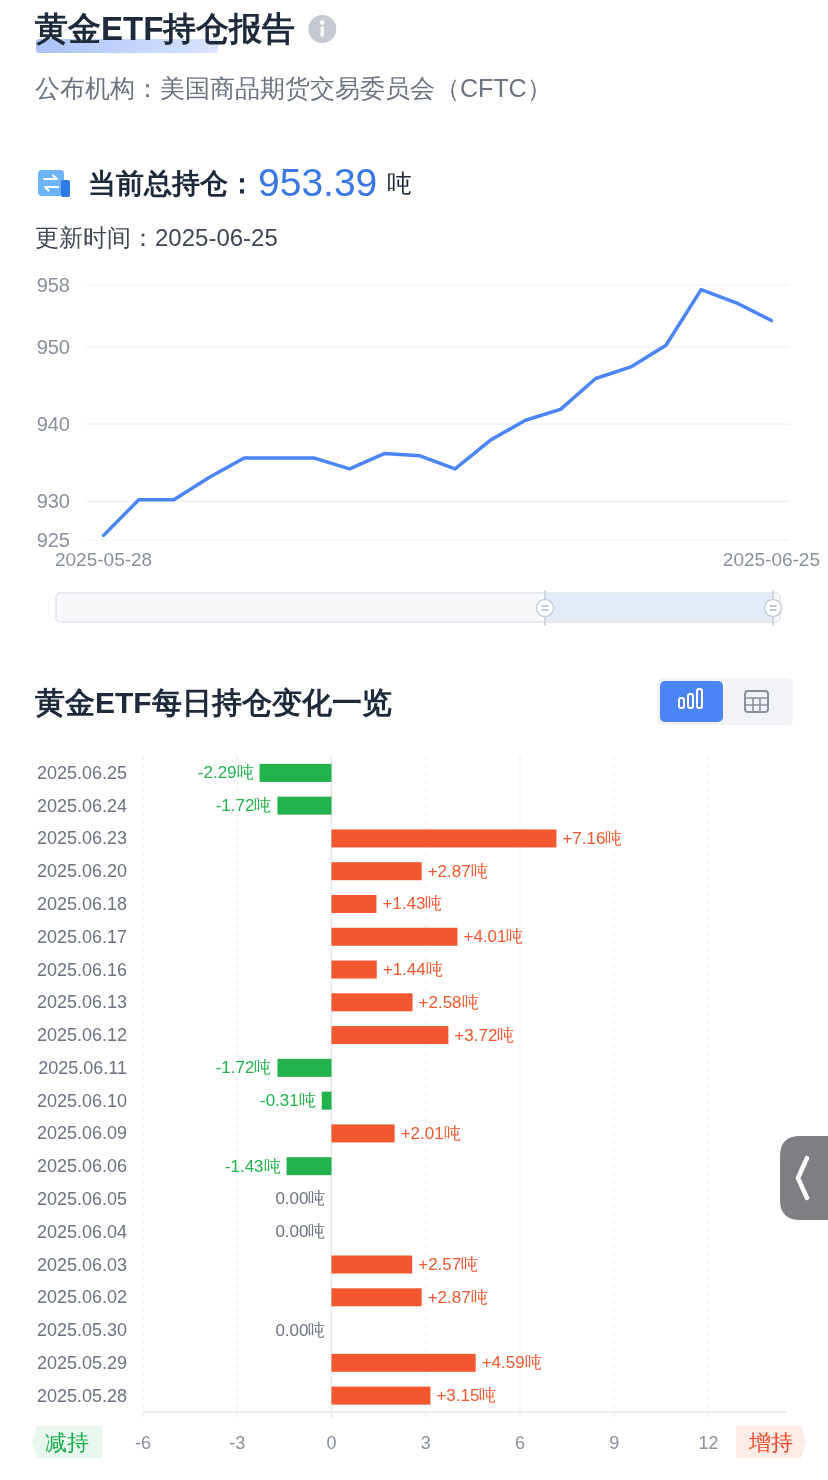  Describe the element at coordinates (165, 31) in the screenshot. I see `title: 黄金ETF持仓报告` at that location.